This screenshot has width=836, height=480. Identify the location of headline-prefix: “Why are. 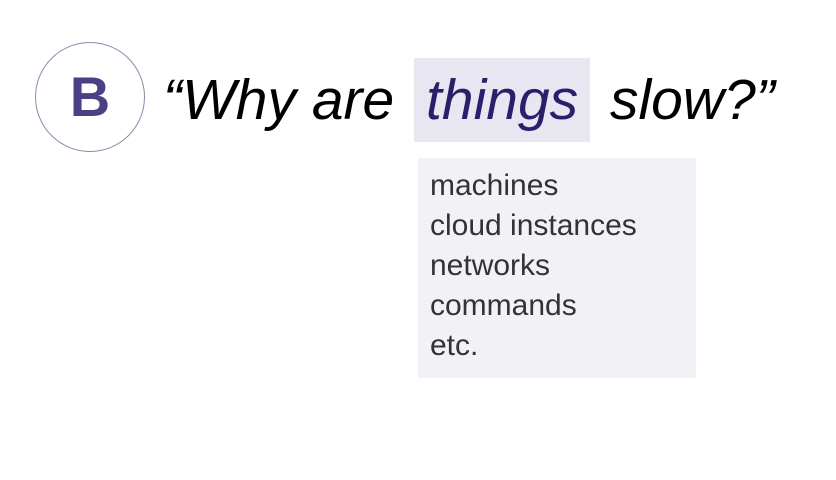
(279, 100).